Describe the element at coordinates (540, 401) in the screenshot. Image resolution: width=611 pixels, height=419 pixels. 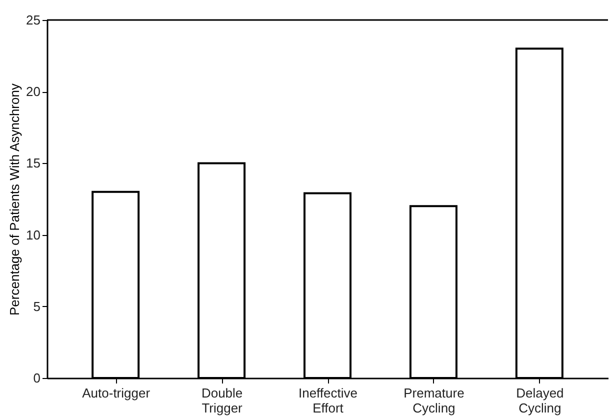
I see `x-tick-label: Delayed Cycling` at that location.